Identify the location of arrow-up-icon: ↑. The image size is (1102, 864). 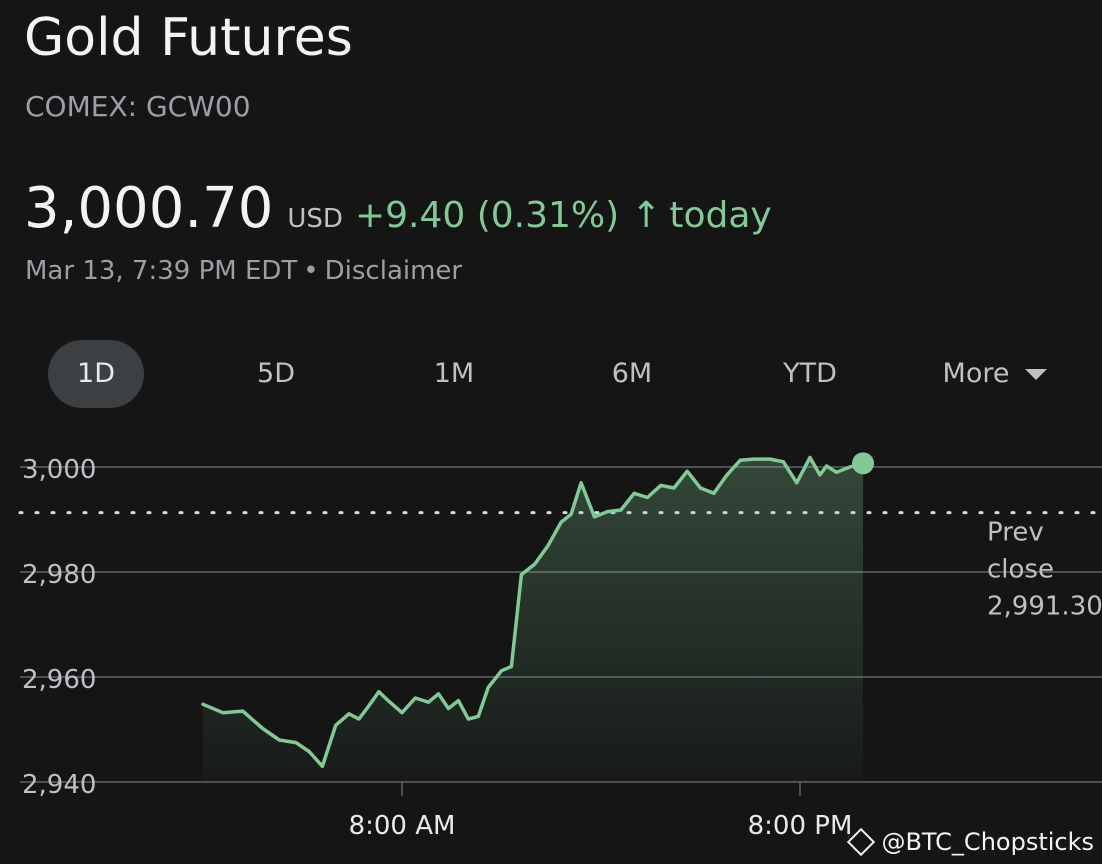
(646, 215).